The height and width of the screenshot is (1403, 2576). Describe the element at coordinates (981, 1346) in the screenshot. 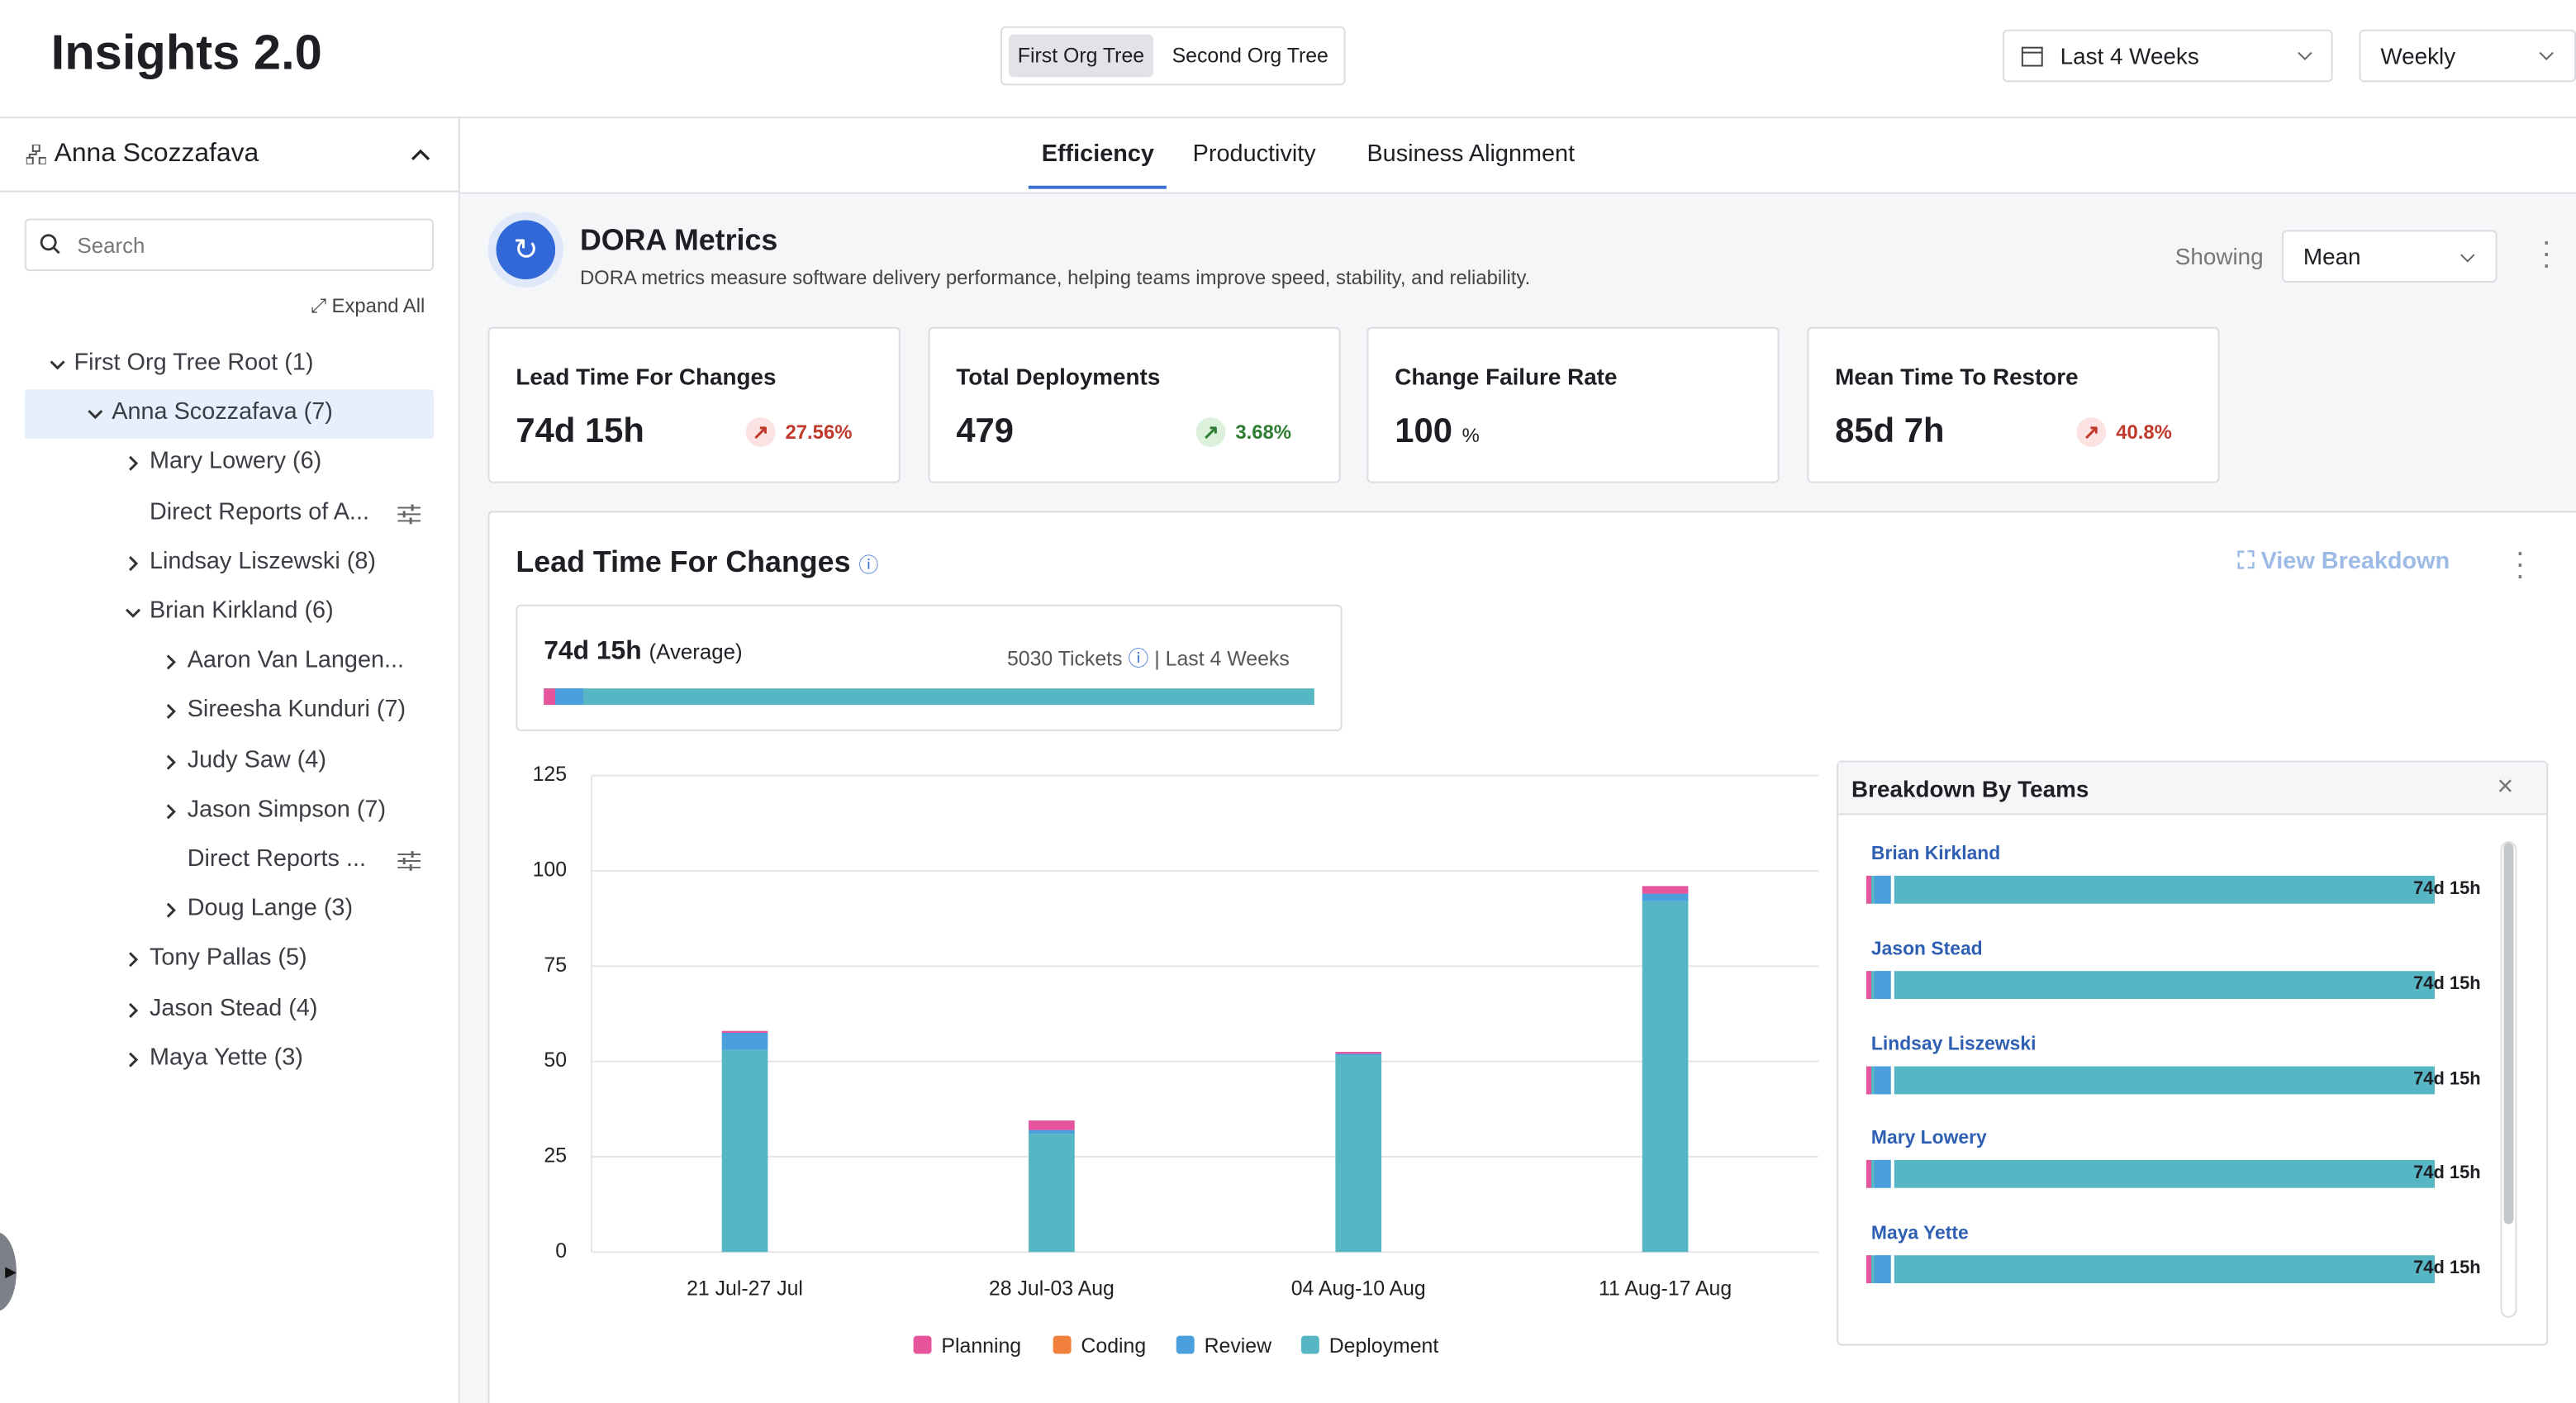

I see `legend-label: Planning` at that location.